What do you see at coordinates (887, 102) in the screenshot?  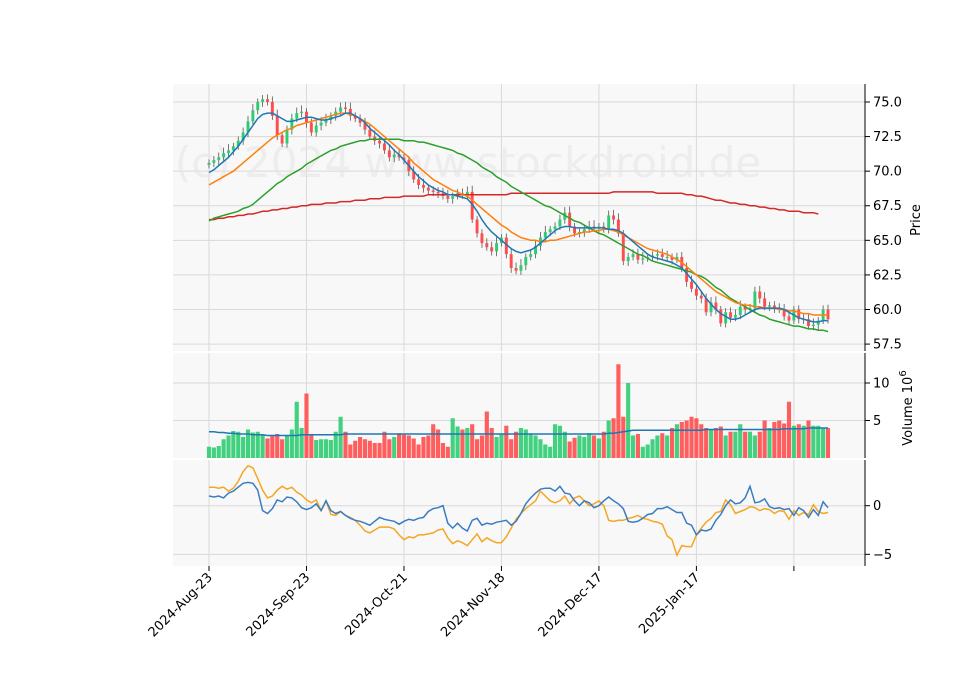 I see `price-y-tick-label: 75.0` at bounding box center [887, 102].